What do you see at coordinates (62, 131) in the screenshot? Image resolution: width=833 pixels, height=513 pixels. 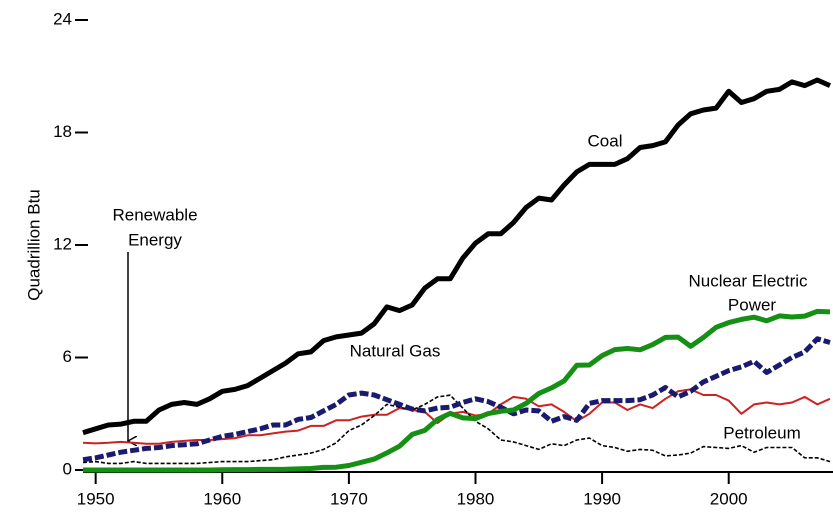 I see `y-tick-label: 18` at bounding box center [62, 131].